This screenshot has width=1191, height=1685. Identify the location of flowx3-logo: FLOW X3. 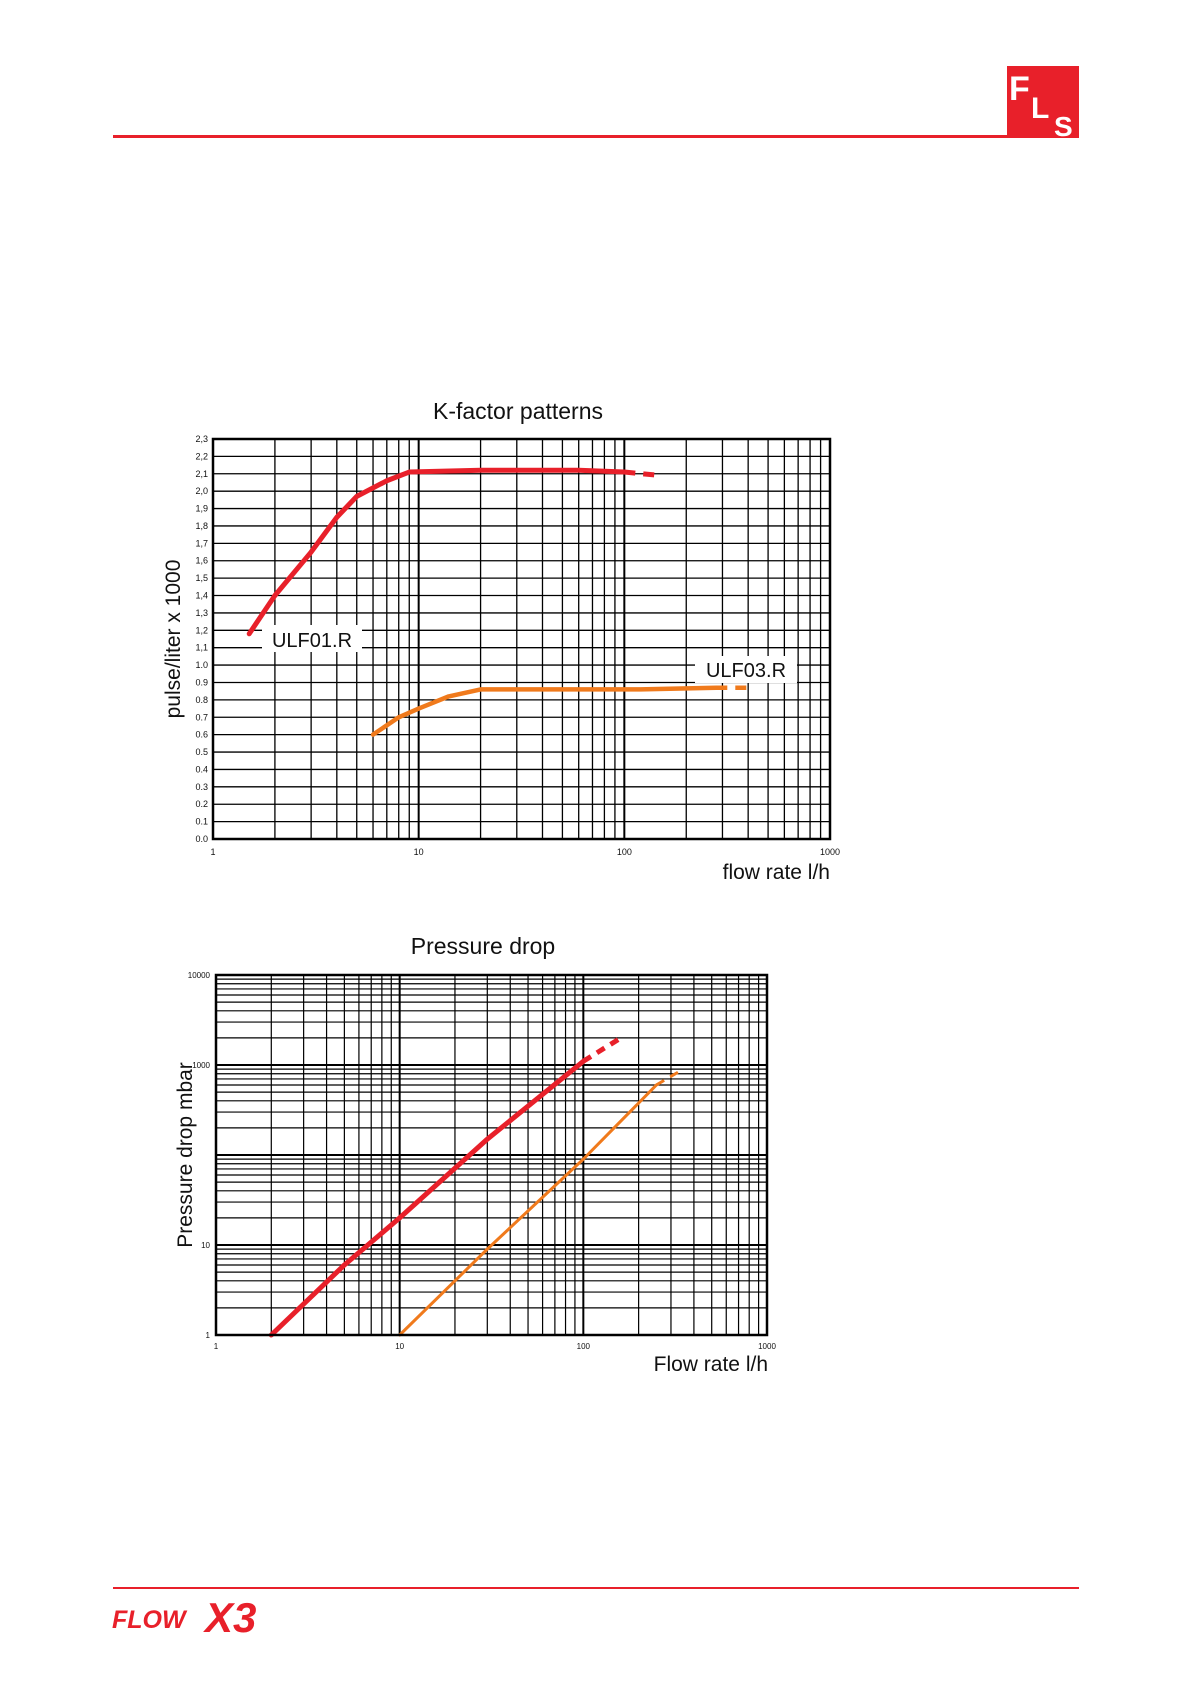
(184, 1615).